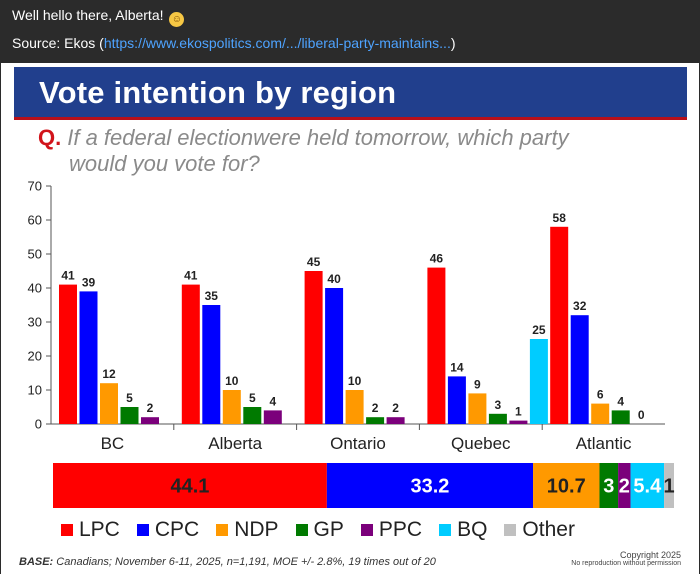 This screenshot has height=574, width=700. I want to click on stacked-label-ndp: 10.7, so click(566, 487).